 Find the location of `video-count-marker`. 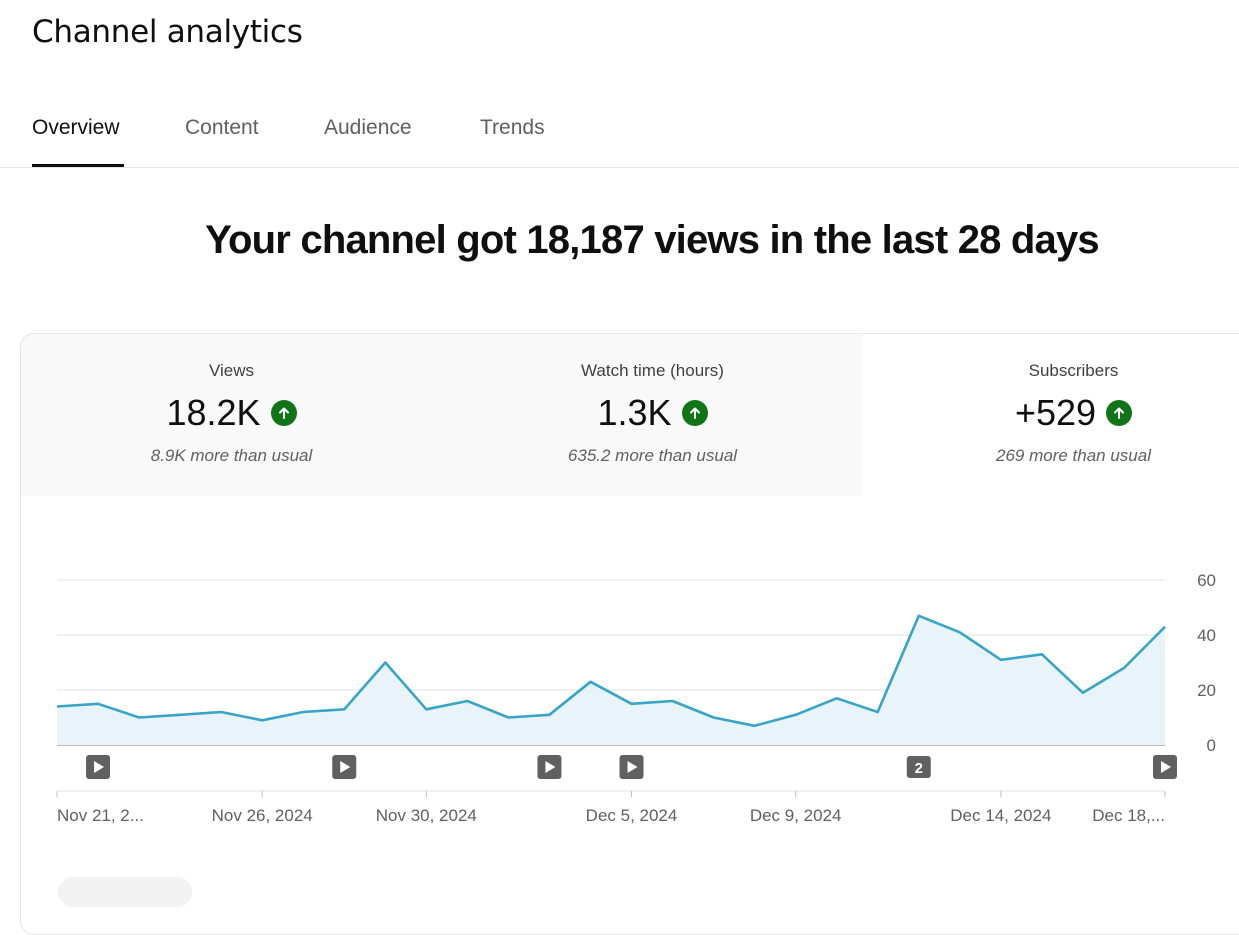

video-count-marker is located at coordinates (918, 767).